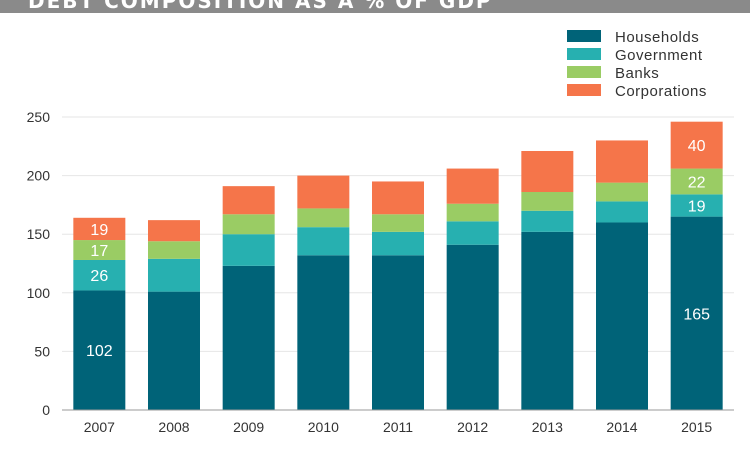  I want to click on data-label-banks-2015: 22, so click(697, 182).